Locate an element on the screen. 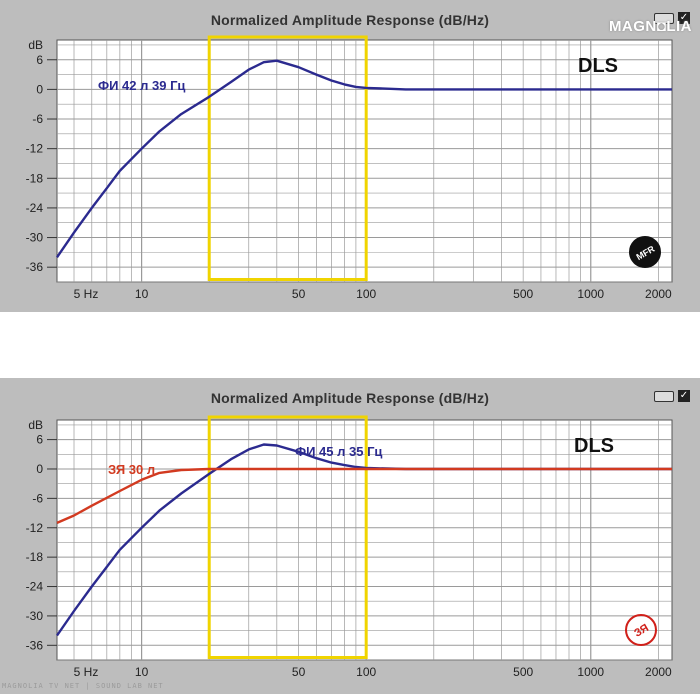  series-label: ФИ 45 л 35 Гц is located at coordinates (338, 451).